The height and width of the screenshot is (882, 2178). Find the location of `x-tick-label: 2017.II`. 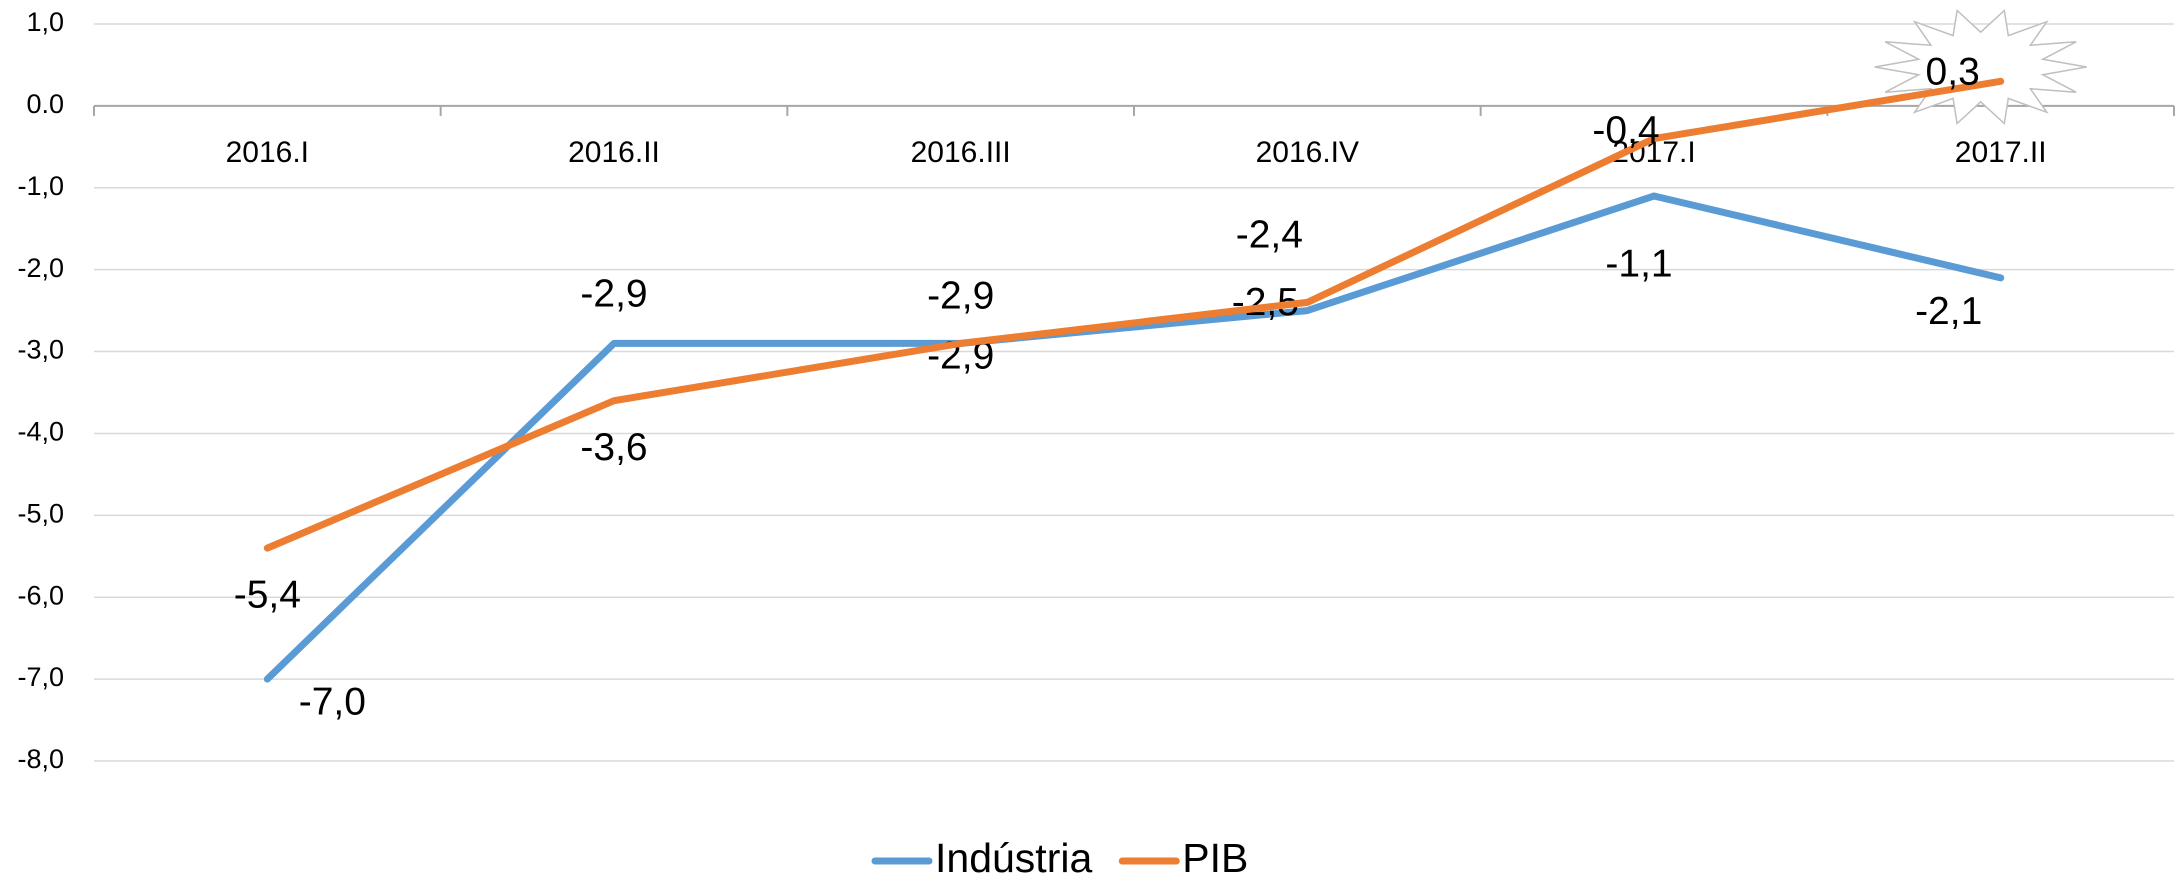

x-tick-label: 2017.II is located at coordinates (2001, 152).